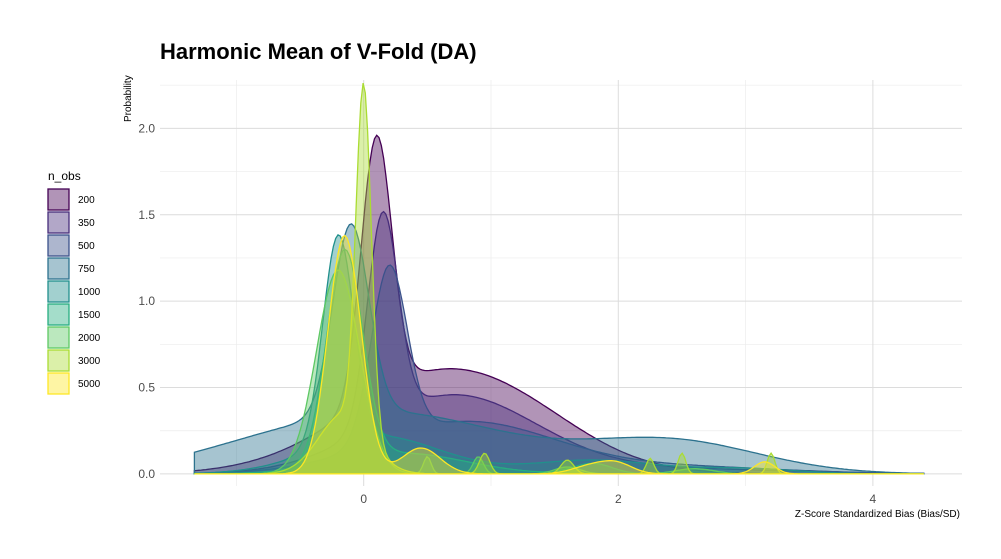  What do you see at coordinates (89, 292) in the screenshot?
I see `legend-label-1000: 1000` at bounding box center [89, 292].